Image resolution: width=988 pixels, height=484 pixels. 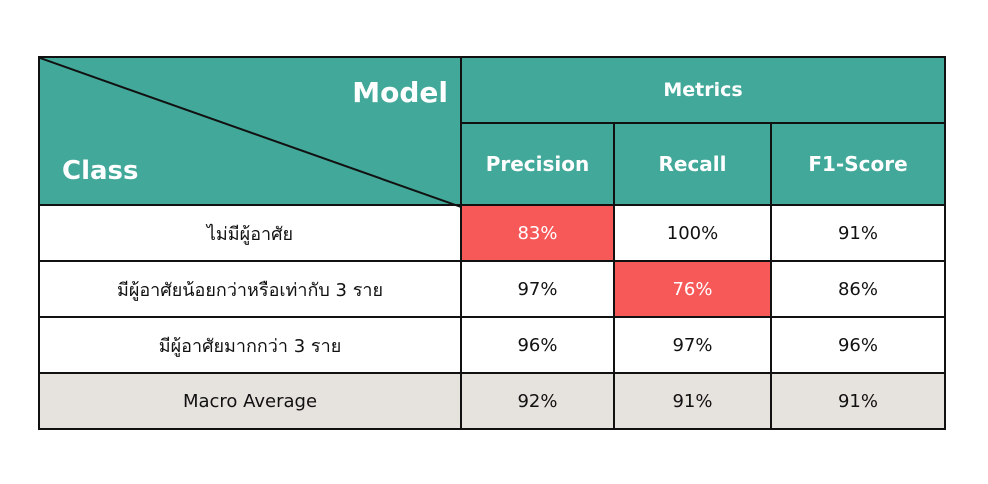 I want to click on column-header-f1-score: F1-Score, so click(x=858, y=164).